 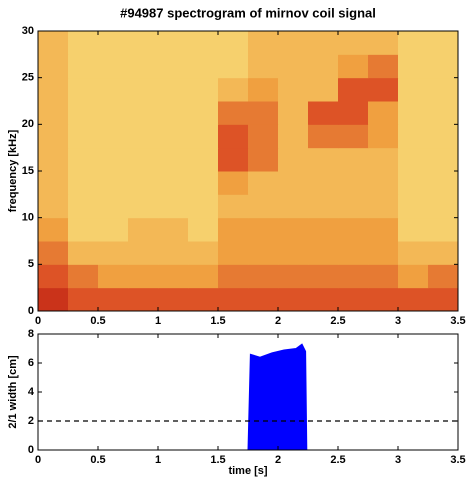 I want to click on y-tick-label: 6, so click(x=31, y=363).